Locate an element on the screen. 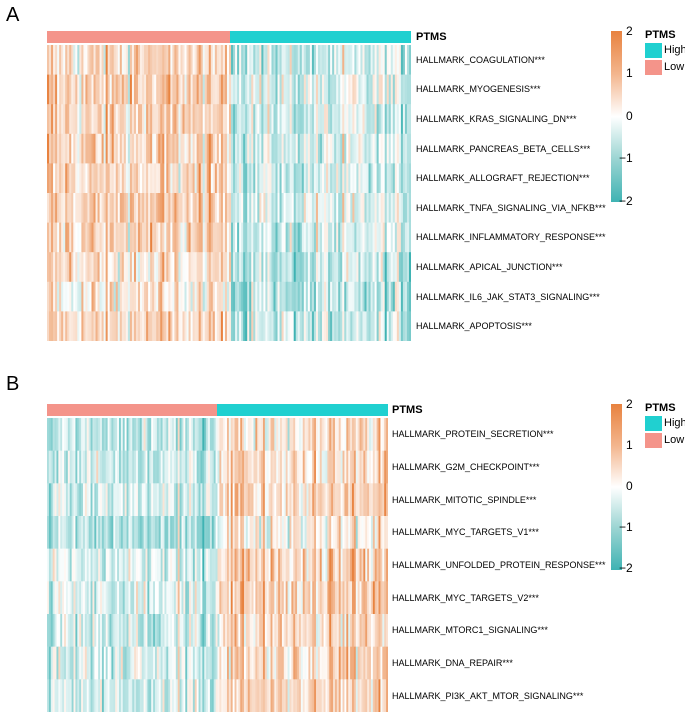 The width and height of the screenshot is (685, 715). row-label: HALLMARK_MYC_TARGETS_V1*** is located at coordinates (465, 532).